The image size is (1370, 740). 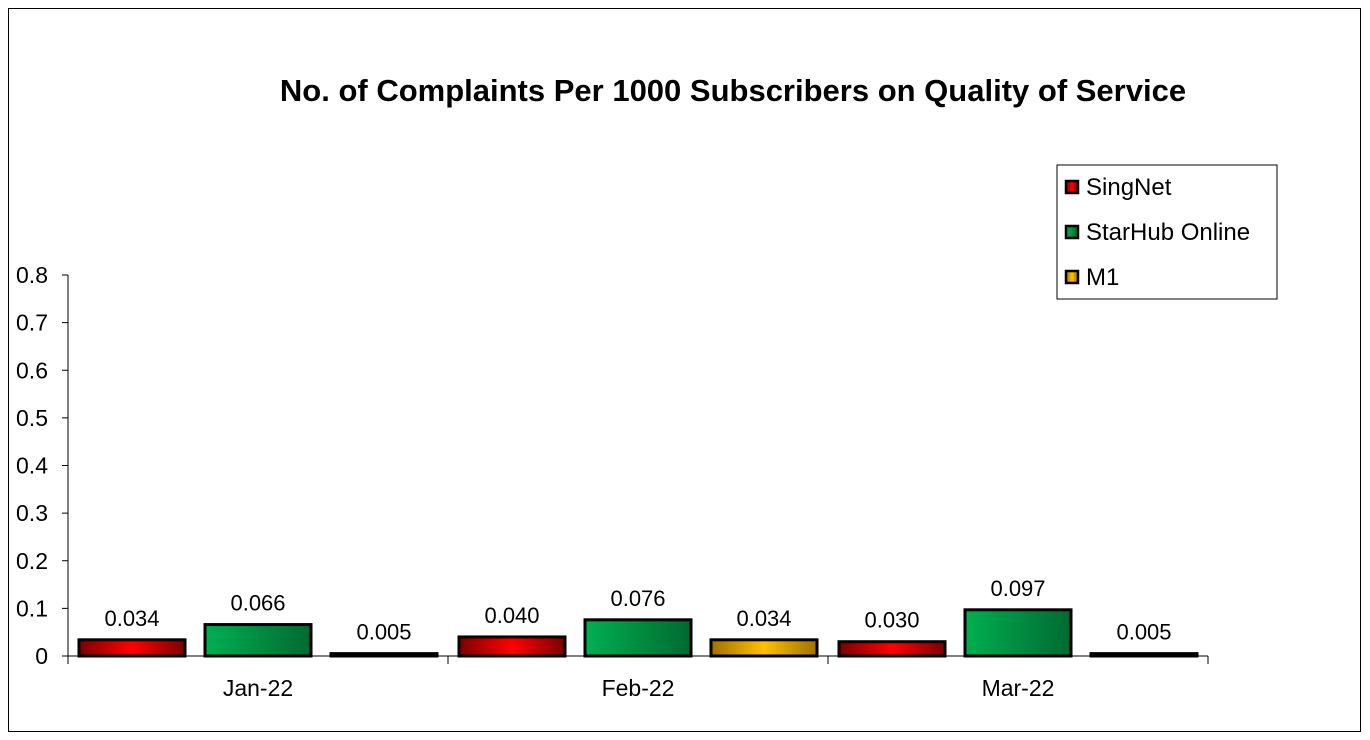 What do you see at coordinates (511, 615) in the screenshot?
I see `data-label: 0.040` at bounding box center [511, 615].